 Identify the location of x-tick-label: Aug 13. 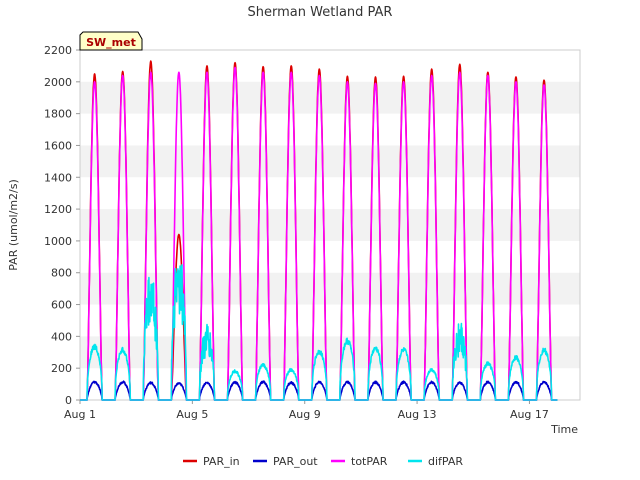
(417, 414).